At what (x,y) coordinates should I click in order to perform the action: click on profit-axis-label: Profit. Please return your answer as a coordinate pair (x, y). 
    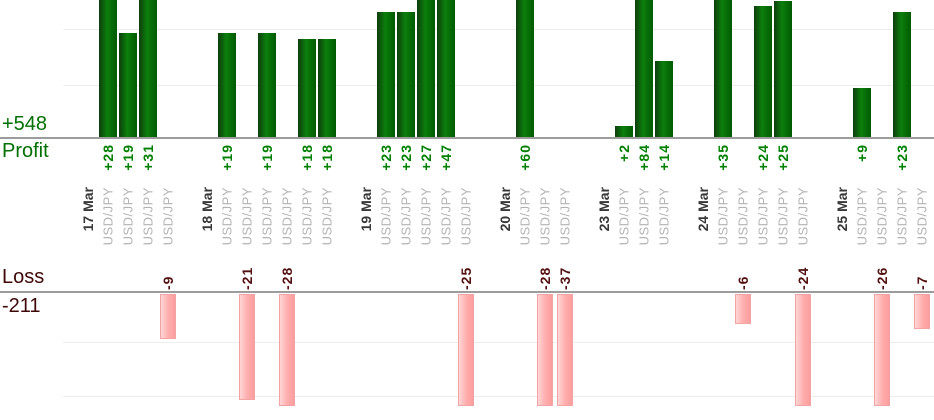
    Looking at the image, I should click on (25, 151).